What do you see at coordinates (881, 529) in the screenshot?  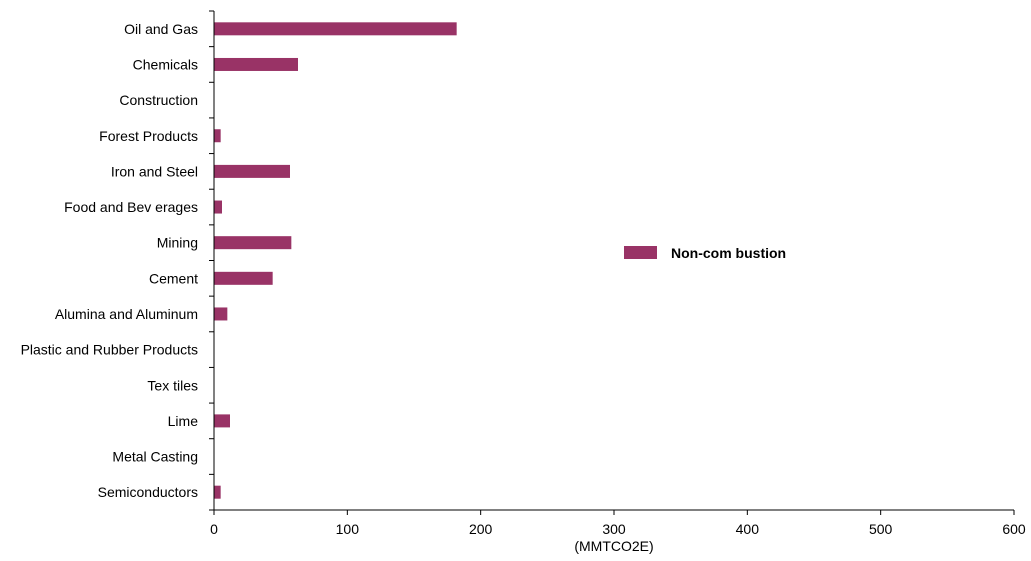 I see `x-tick-label: 500` at bounding box center [881, 529].